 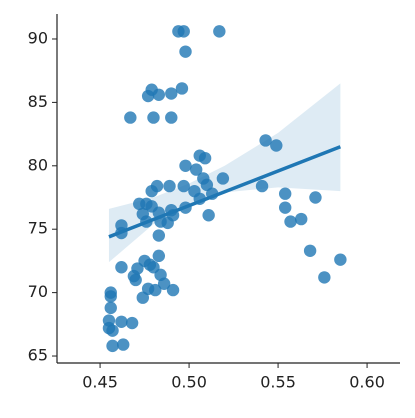 What do you see at coordinates (278, 382) in the screenshot?
I see `x-tick-label: 0.55` at bounding box center [278, 382].